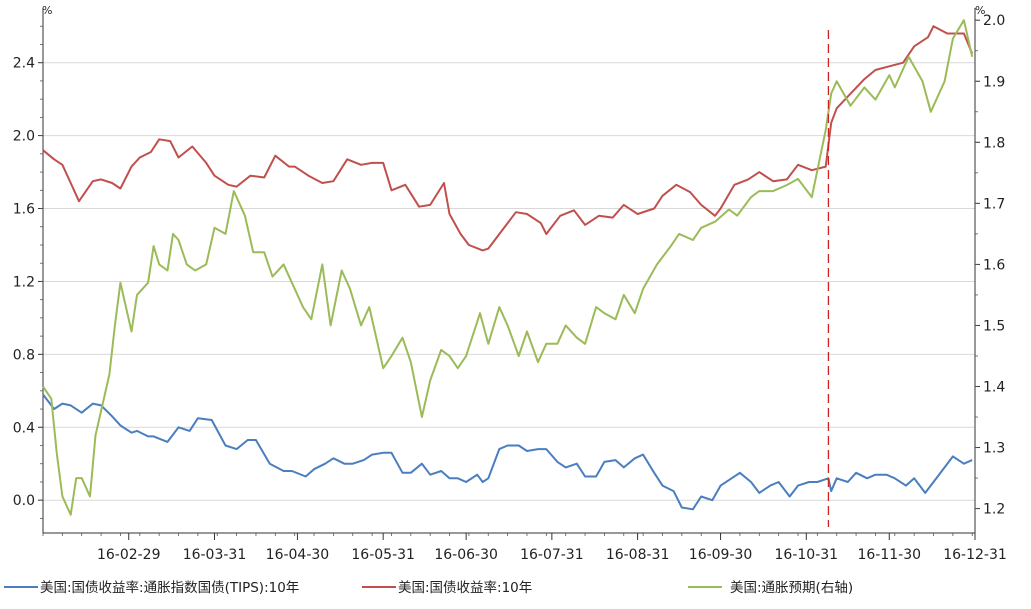  What do you see at coordinates (24, 355) in the screenshot?
I see `left-tick-label: 0.8` at bounding box center [24, 355].